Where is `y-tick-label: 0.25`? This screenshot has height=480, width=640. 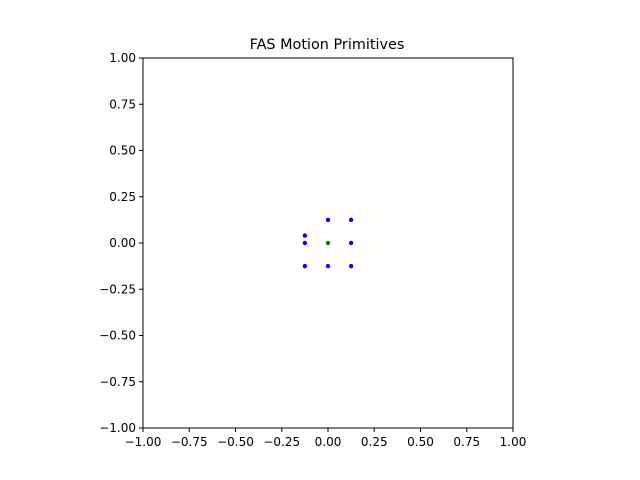 y-tick-label: 0.25 is located at coordinates (122, 197).